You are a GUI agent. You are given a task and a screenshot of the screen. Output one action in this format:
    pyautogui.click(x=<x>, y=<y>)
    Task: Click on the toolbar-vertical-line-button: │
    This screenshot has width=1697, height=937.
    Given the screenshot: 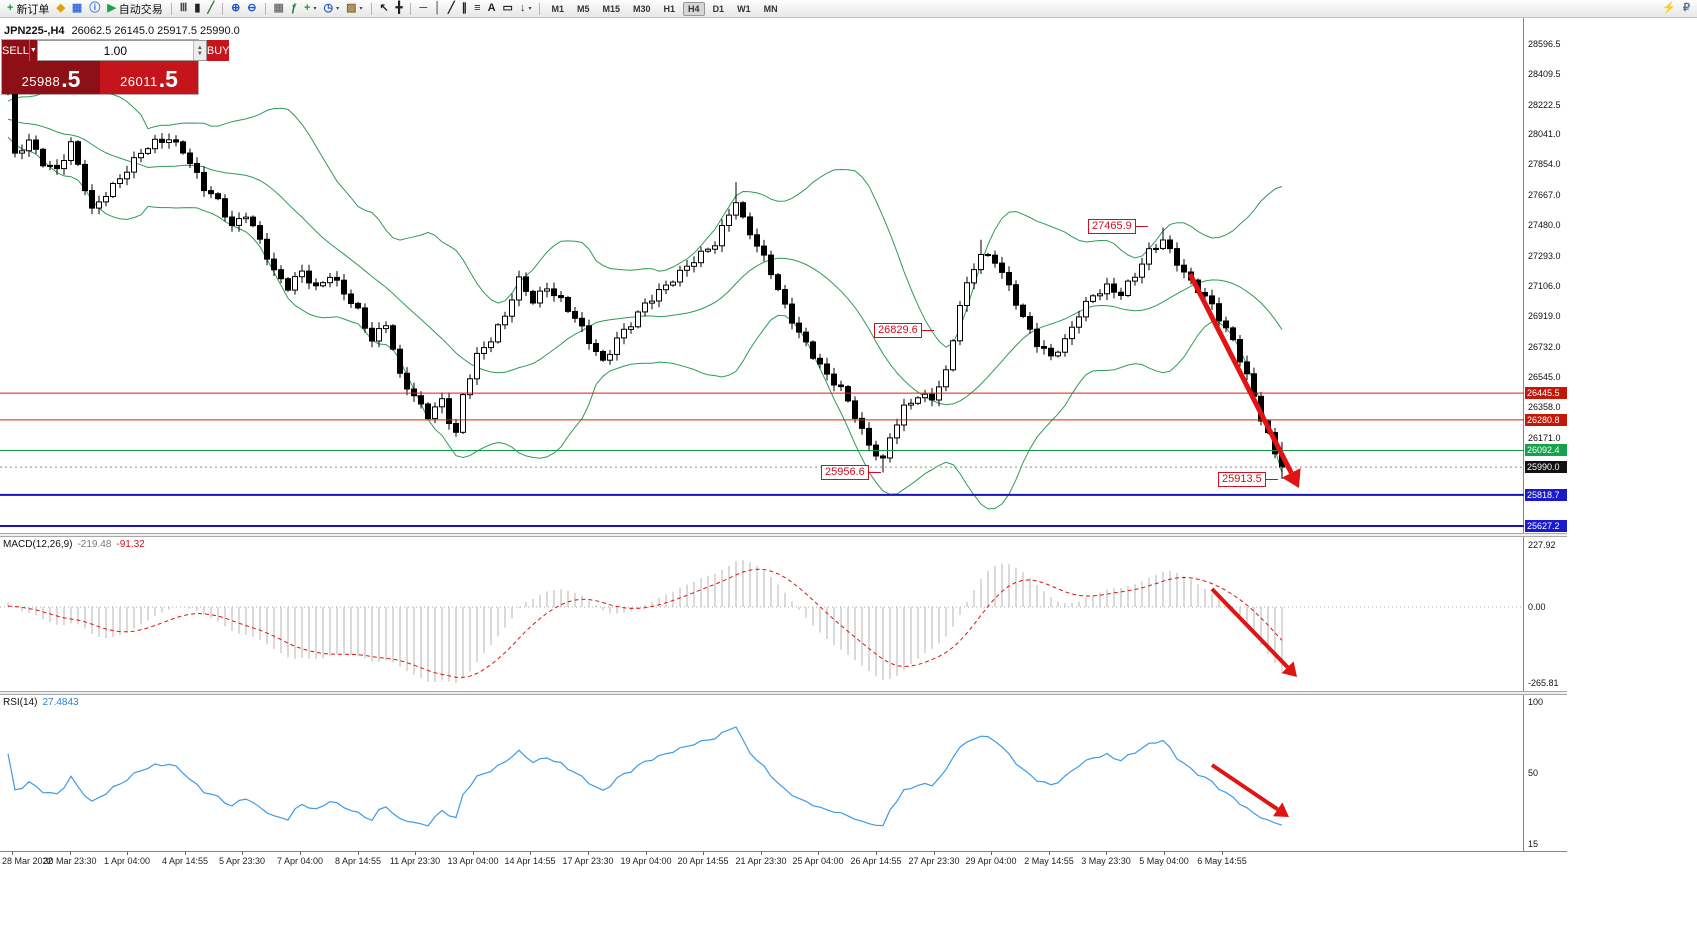 What is the action you would take?
    pyautogui.click(x=437, y=9)
    